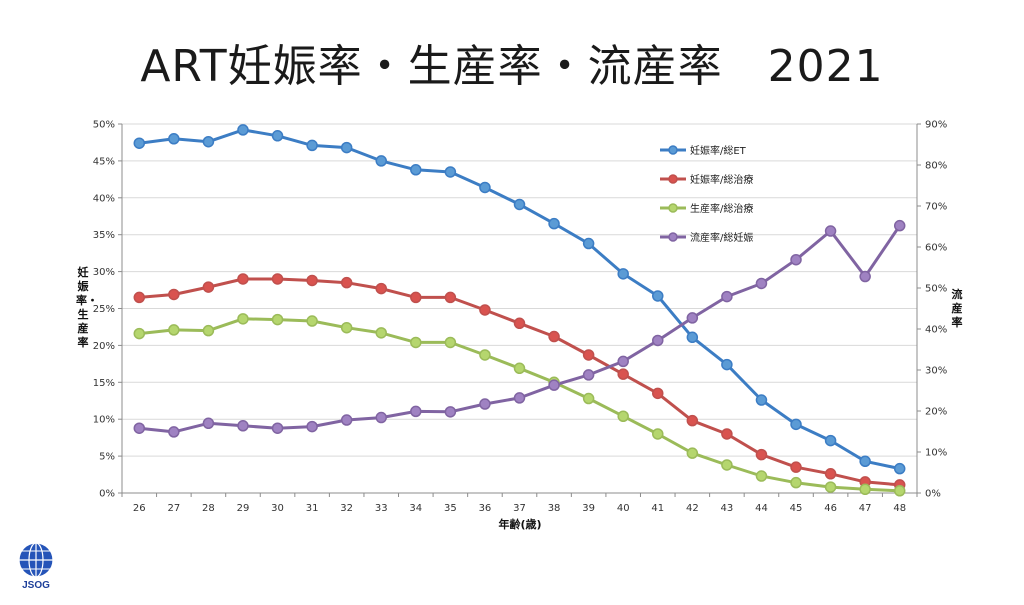 The image size is (1024, 605). I want to click on x-tick-label: 32, so click(346, 508).